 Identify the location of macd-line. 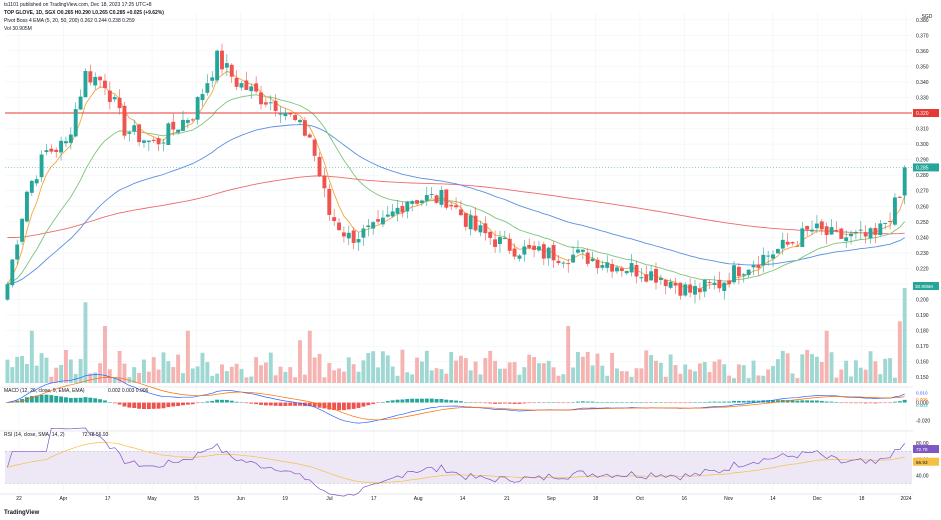
(456, 399).